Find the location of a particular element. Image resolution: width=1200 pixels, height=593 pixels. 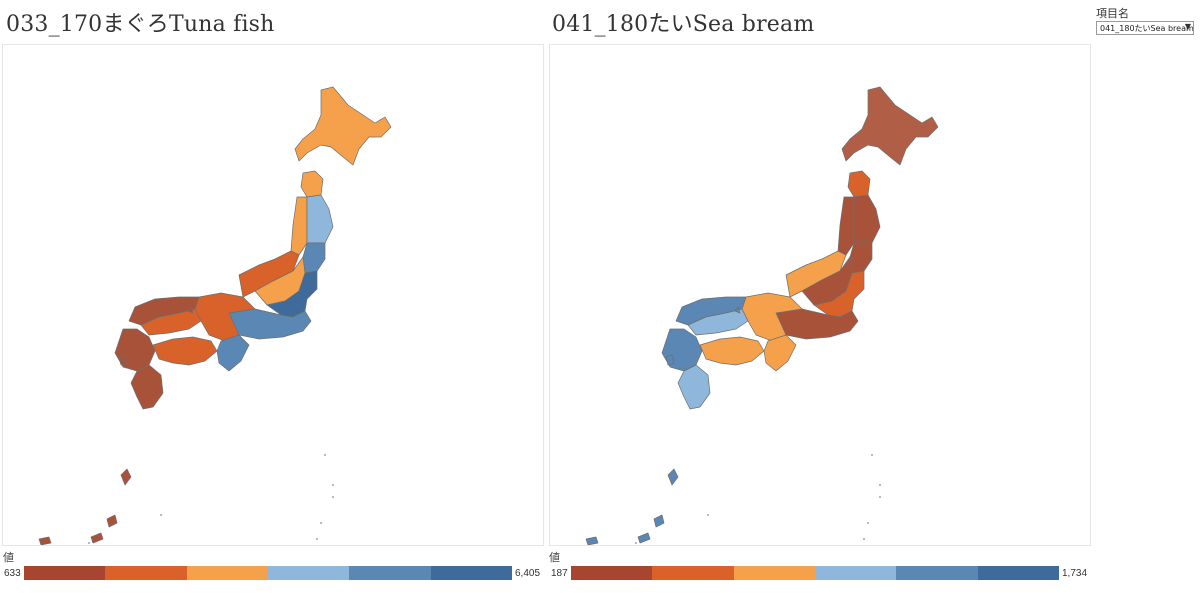

dropdown-arrow-icon: ▼ is located at coordinates (1187, 26).